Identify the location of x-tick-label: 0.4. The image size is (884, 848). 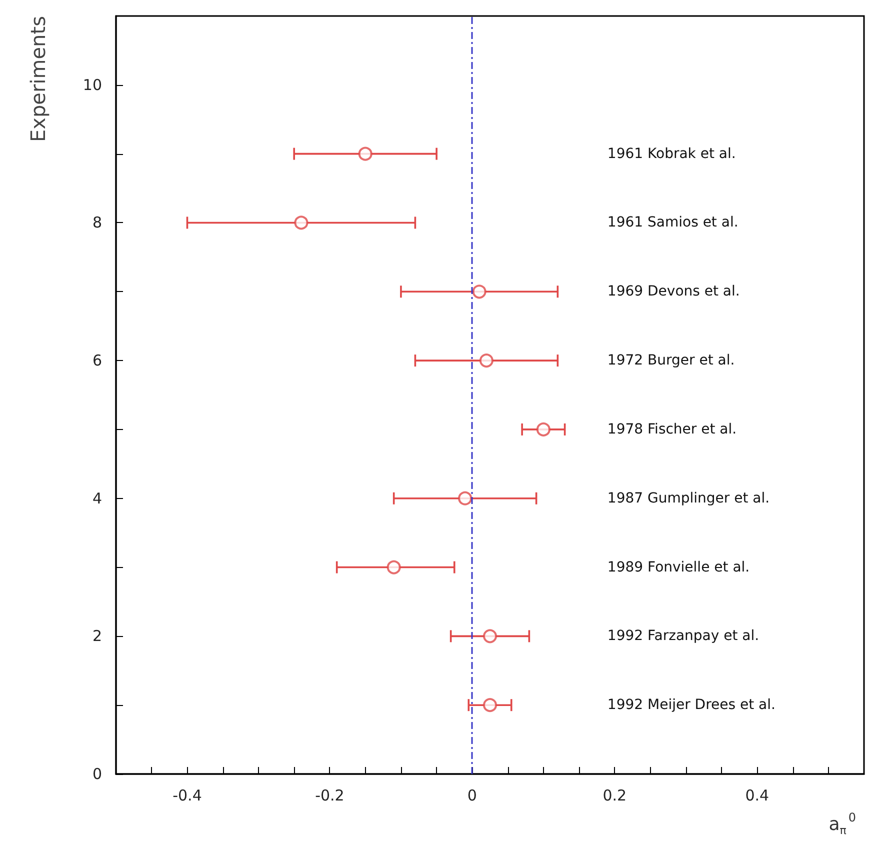
(757, 795).